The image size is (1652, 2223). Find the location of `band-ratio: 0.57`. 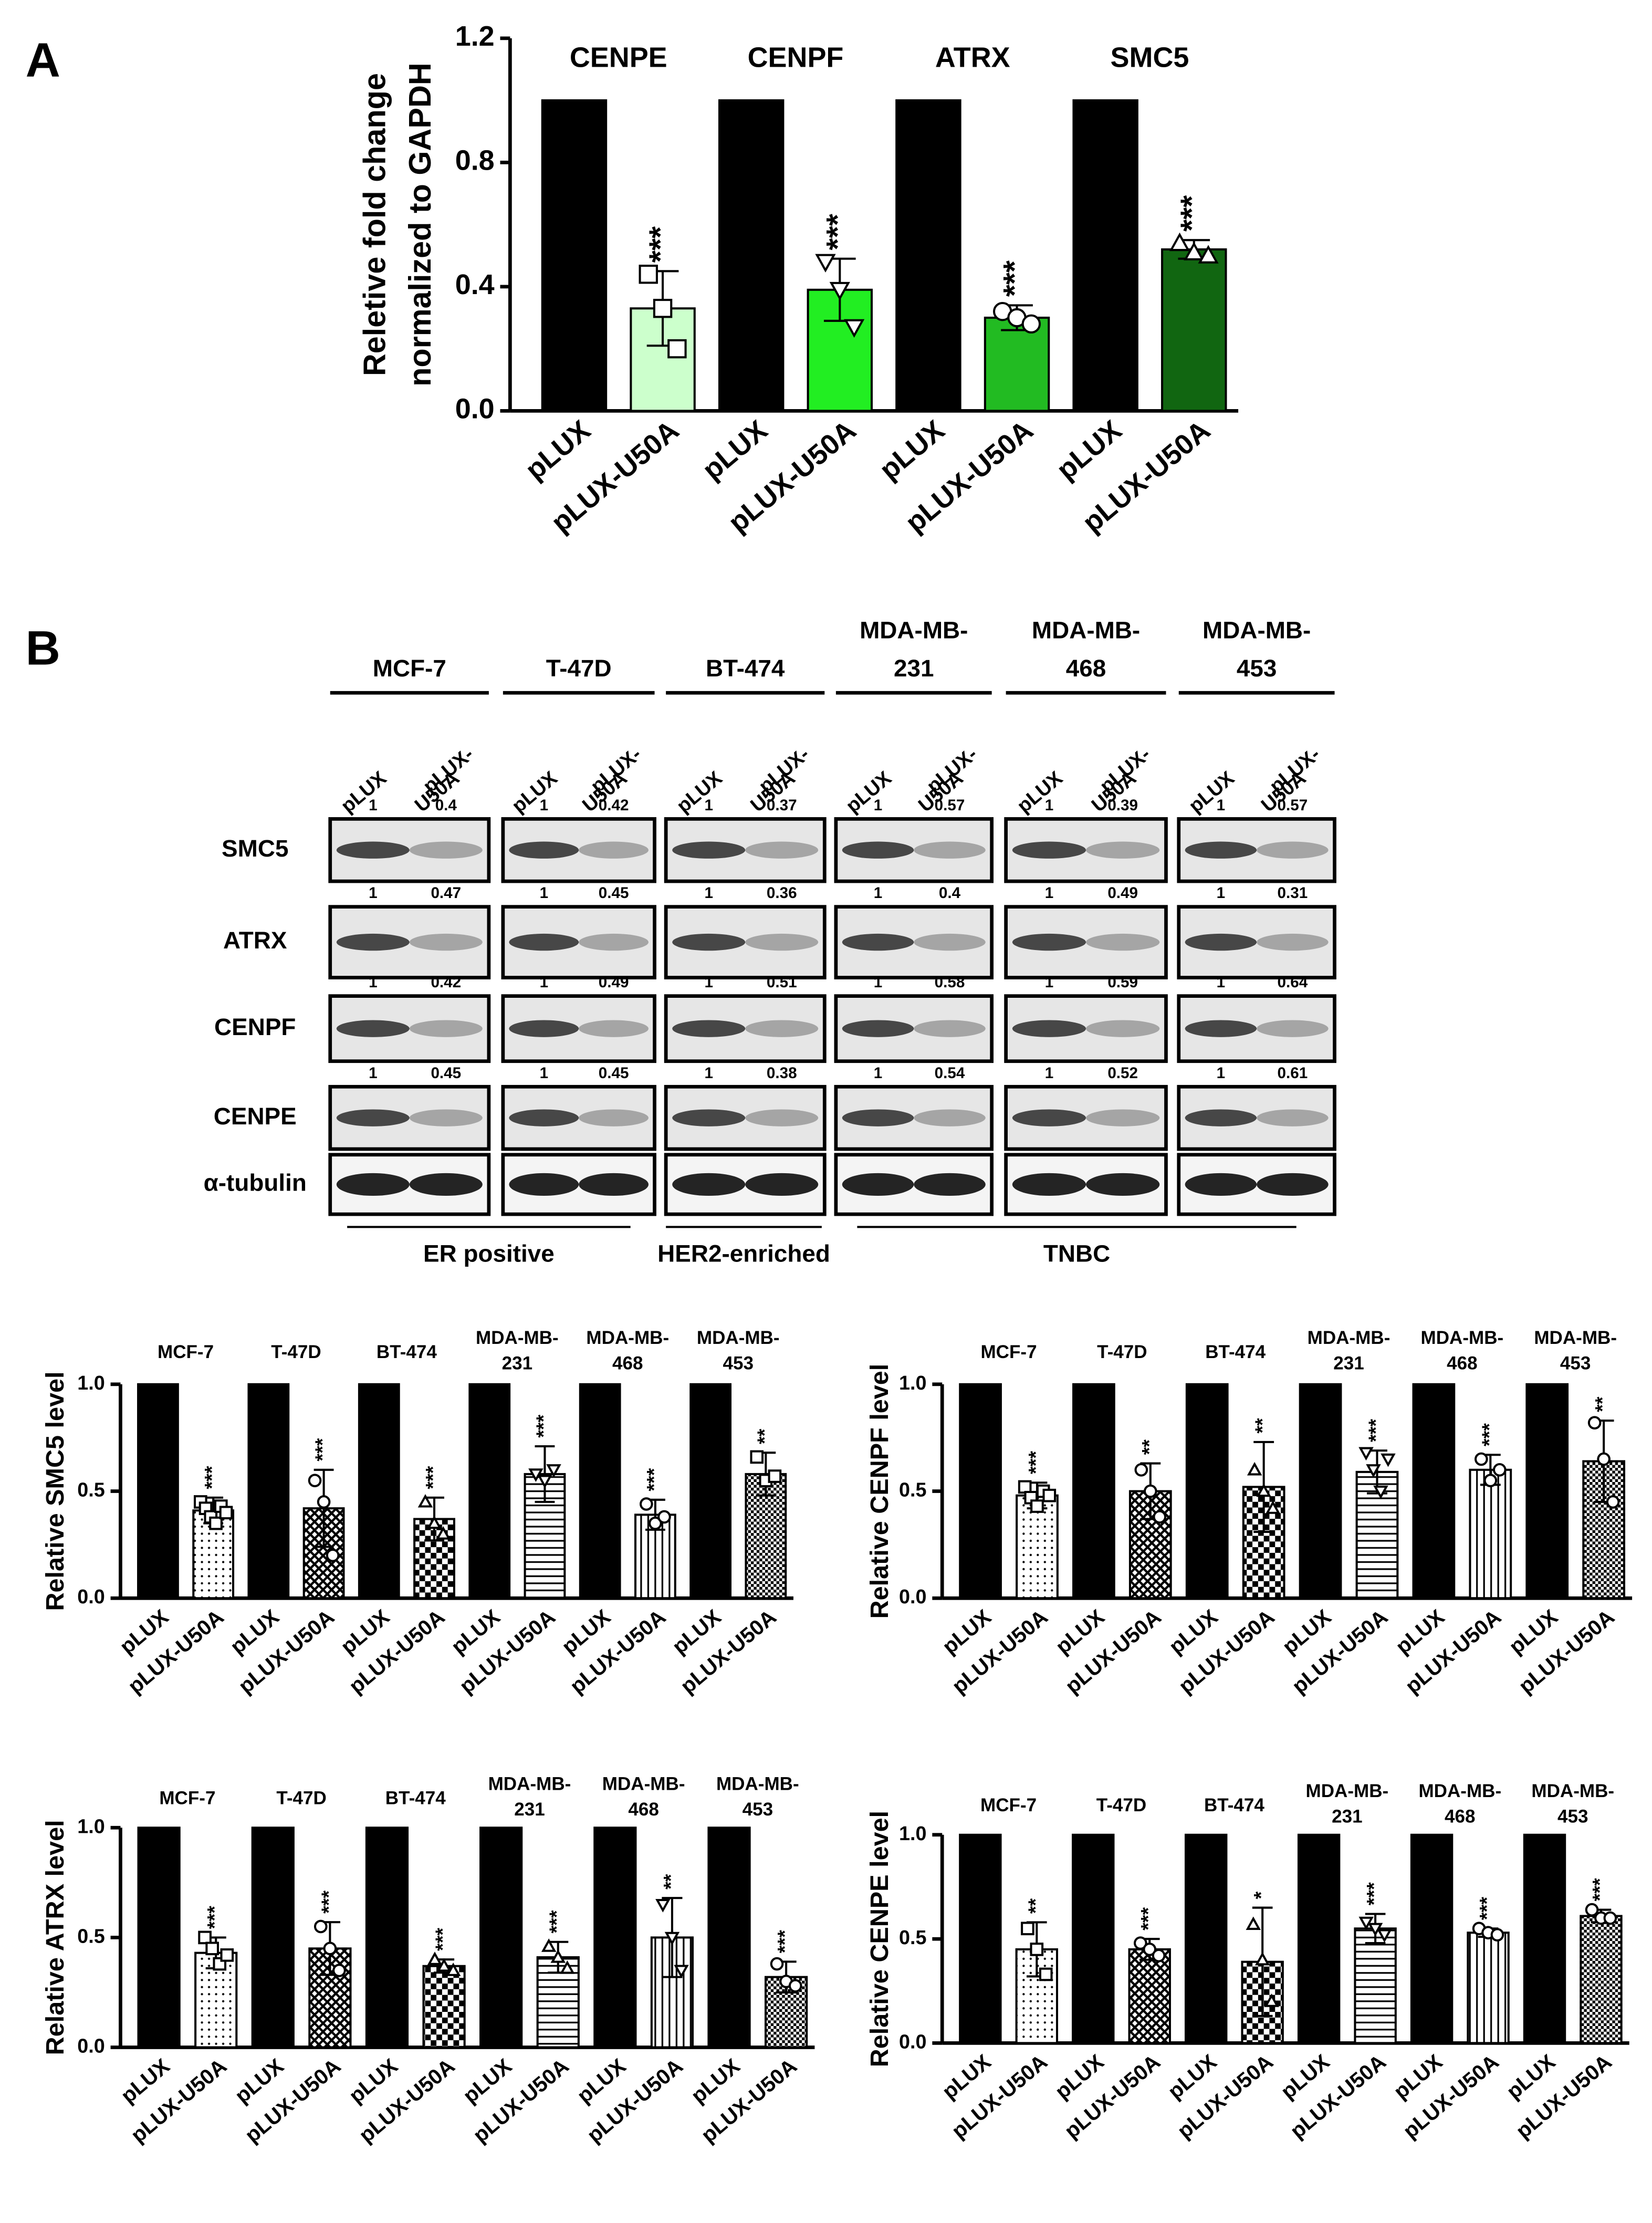

band-ratio: 0.57 is located at coordinates (1293, 806).